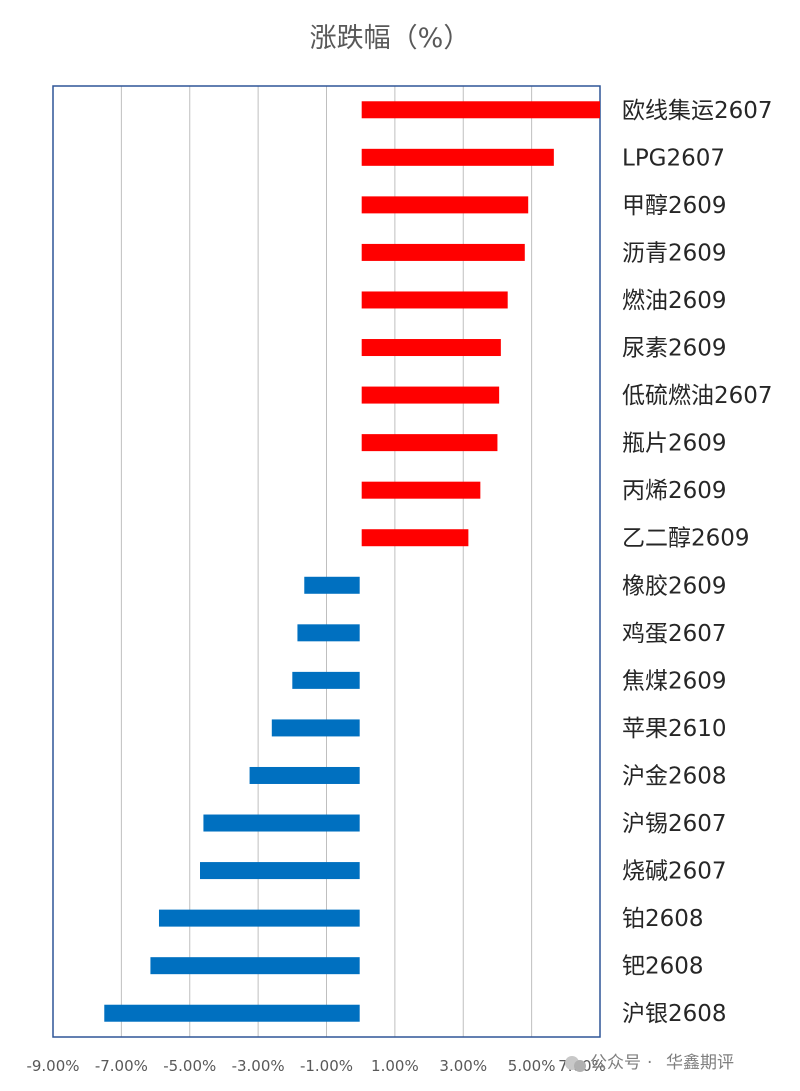 This screenshot has height=1091, width=800. I want to click on category-label: 铂2608, so click(663, 919).